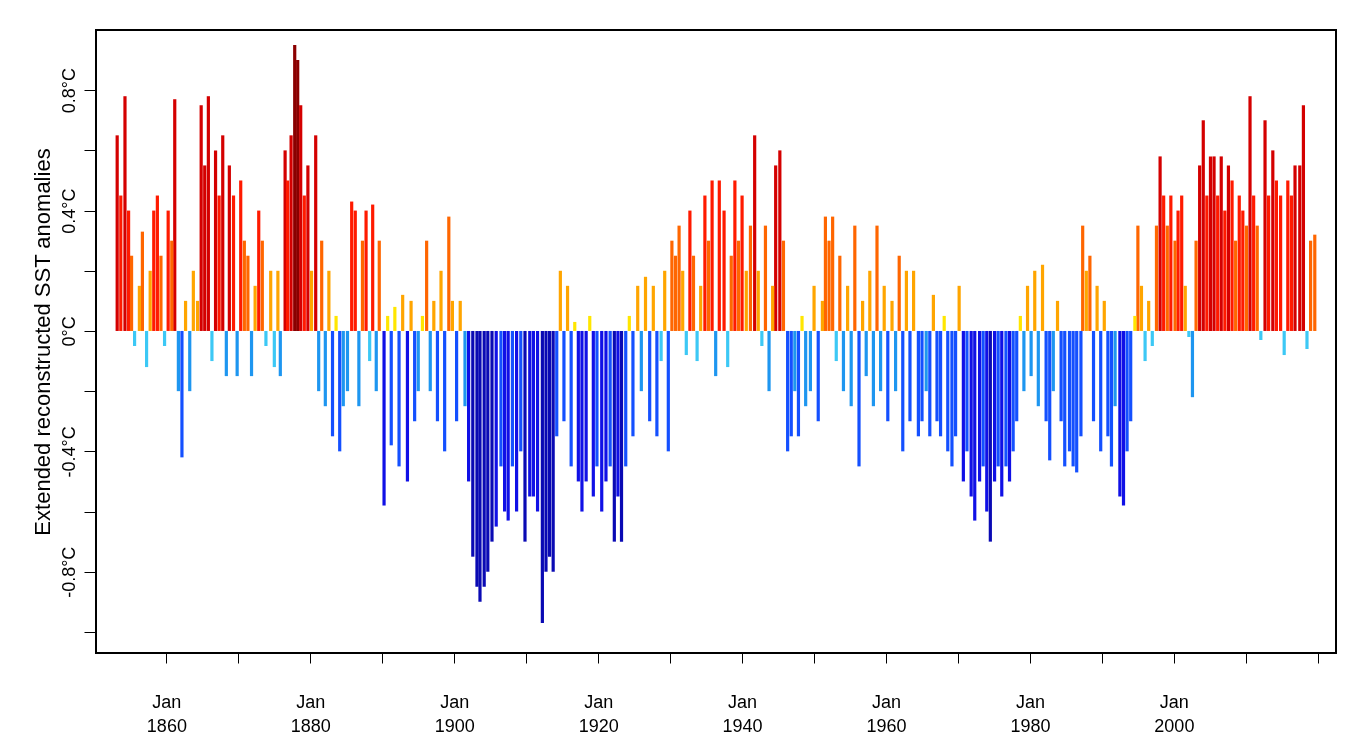 This screenshot has height=741, width=1351. I want to click on x-tick-label: Jan 1920, so click(598, 713).